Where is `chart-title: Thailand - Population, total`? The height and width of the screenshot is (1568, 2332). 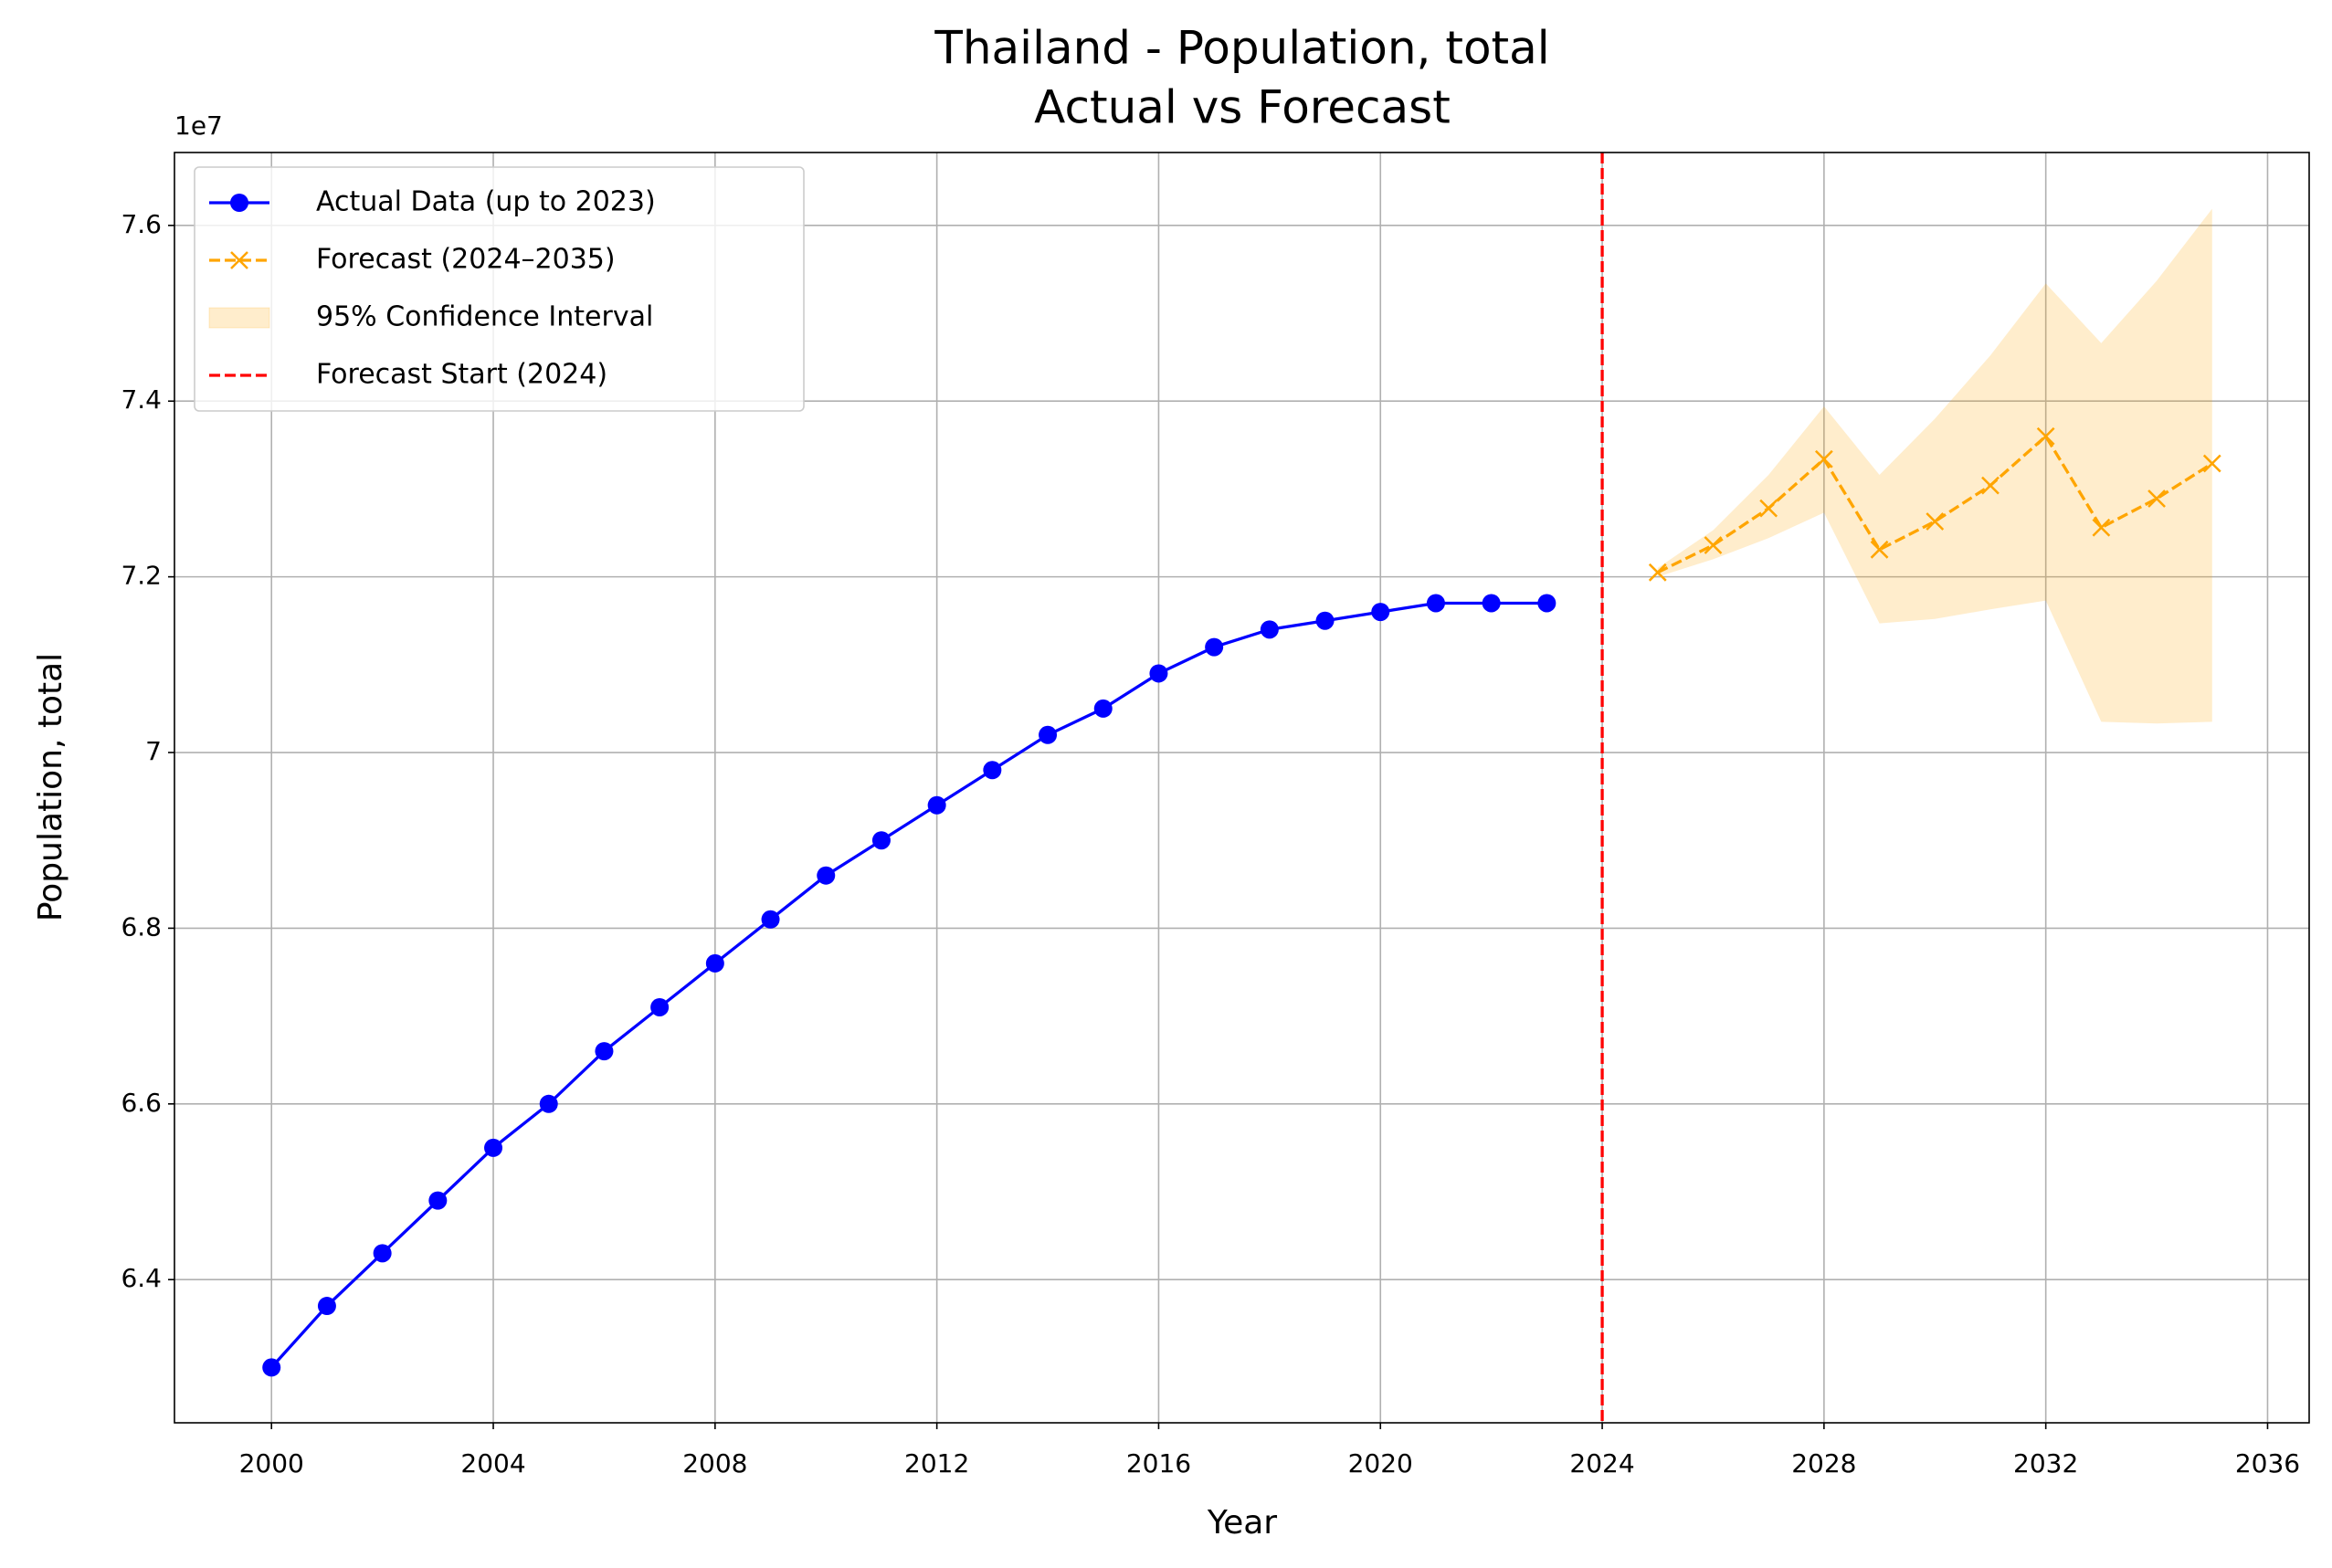 chart-title: Thailand - Population, total is located at coordinates (1241, 48).